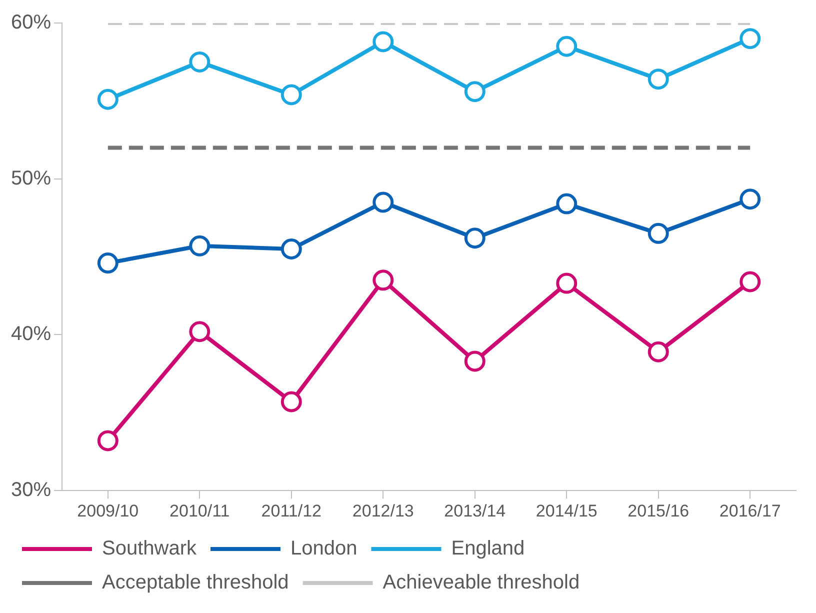 This screenshot has height=613, width=816. I want to click on x-tick-label: 2014/15, so click(567, 510).